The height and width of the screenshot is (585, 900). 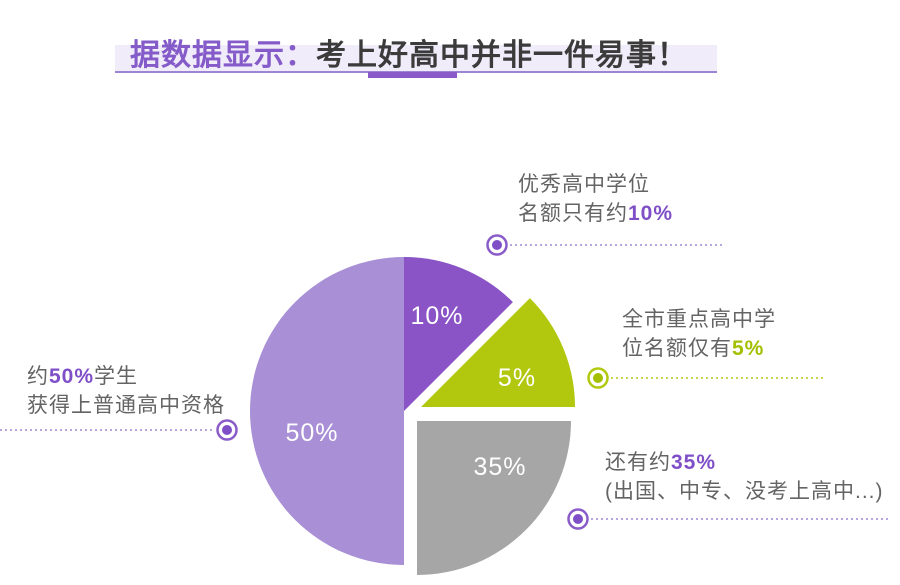 I want to click on header-accent-bar, so click(x=412, y=75).